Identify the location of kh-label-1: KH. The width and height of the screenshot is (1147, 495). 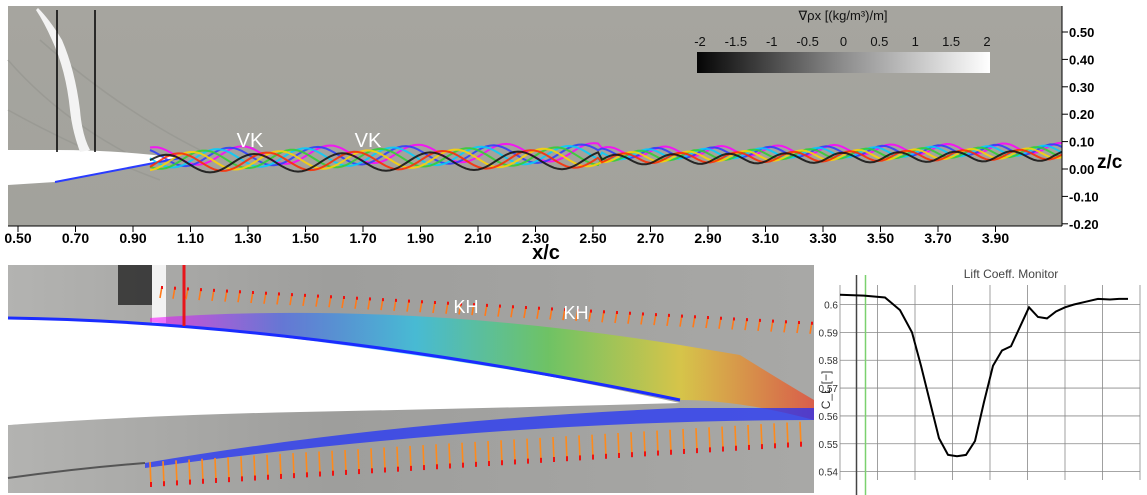
(465, 307).